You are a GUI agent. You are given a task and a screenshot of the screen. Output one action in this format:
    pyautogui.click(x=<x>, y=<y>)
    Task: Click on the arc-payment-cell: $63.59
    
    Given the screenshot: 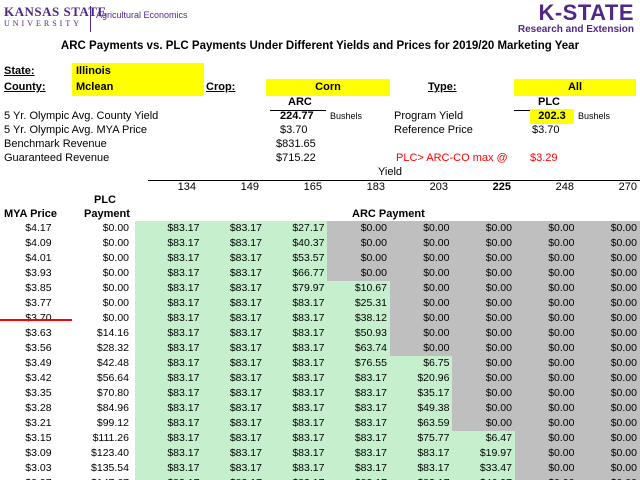 What is the action you would take?
    pyautogui.click(x=421, y=423)
    